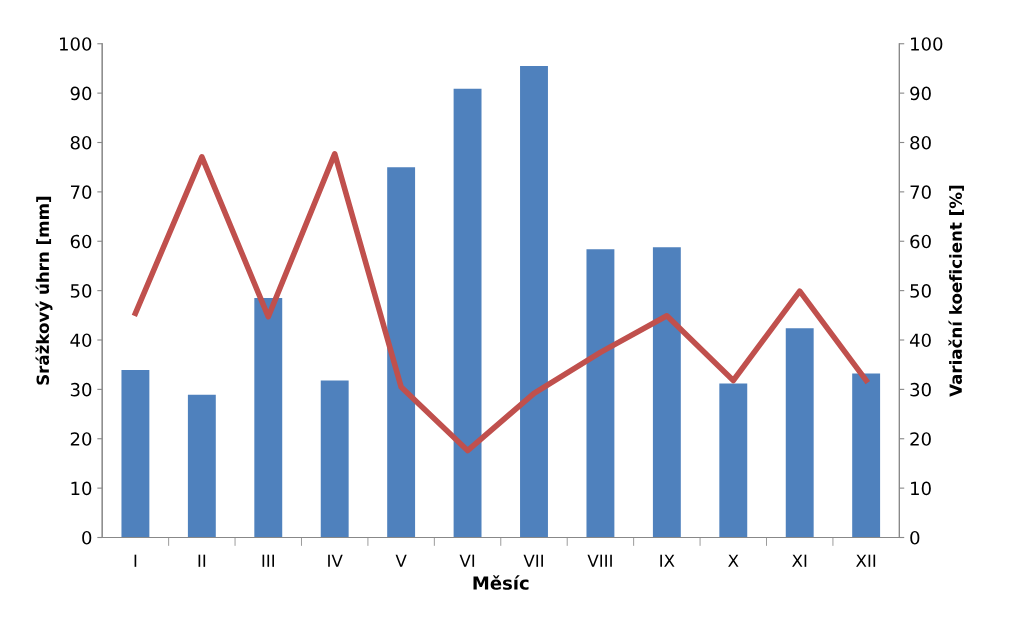 Image resolution: width=1022 pixels, height=625 pixels. Describe the element at coordinates (920, 389) in the screenshot. I see `y2-tick-label: 30` at that location.